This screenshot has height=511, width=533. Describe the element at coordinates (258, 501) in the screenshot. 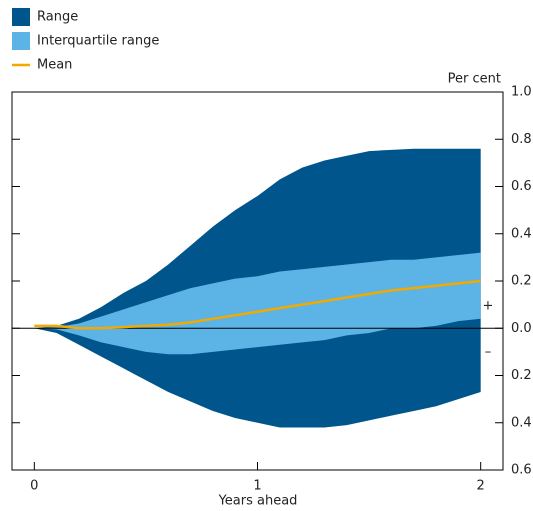

I see `x-axis-label: Years ahead` at that location.